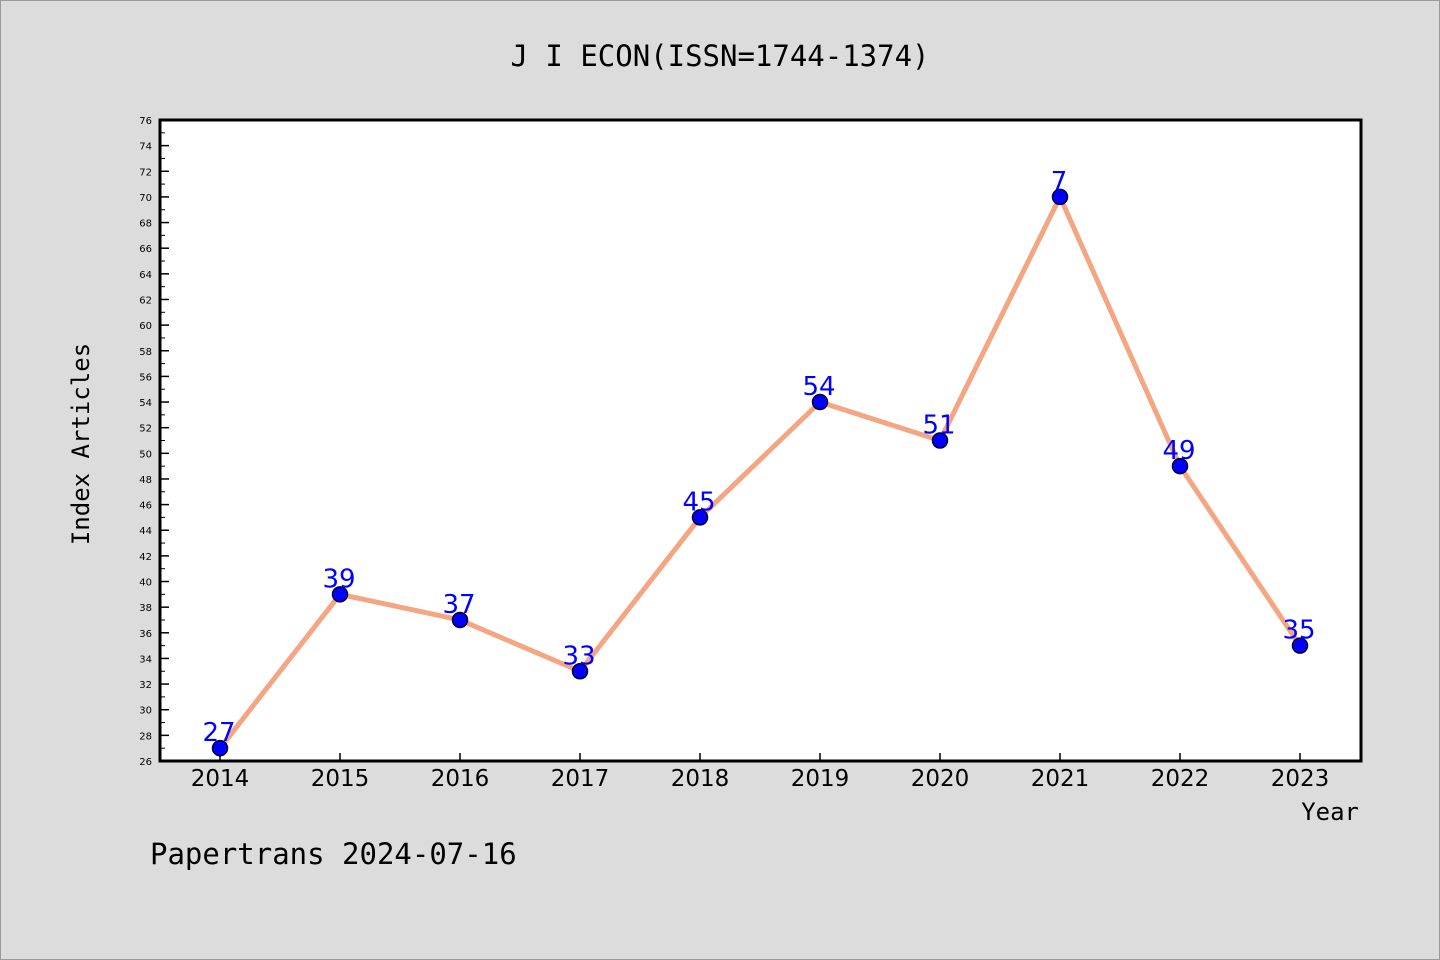 Image resolution: width=1440 pixels, height=960 pixels. I want to click on data-label: 37, so click(458, 605).